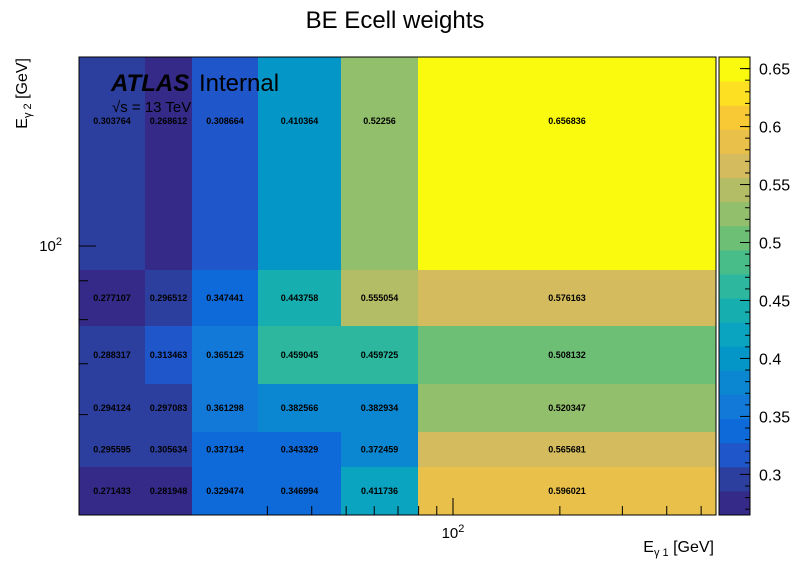 This screenshot has height=572, width=796. Describe the element at coordinates (774, 417) in the screenshot. I see `colorbar-tick-label: 0.35` at that location.